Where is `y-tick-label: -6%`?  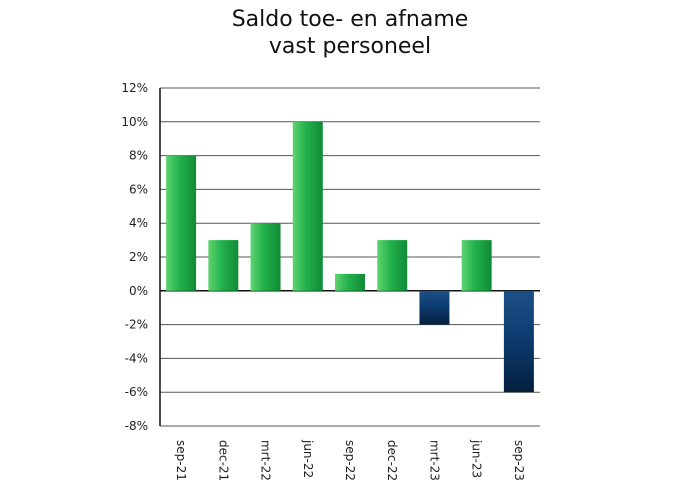 y-tick-label: -6% is located at coordinates (136, 392).